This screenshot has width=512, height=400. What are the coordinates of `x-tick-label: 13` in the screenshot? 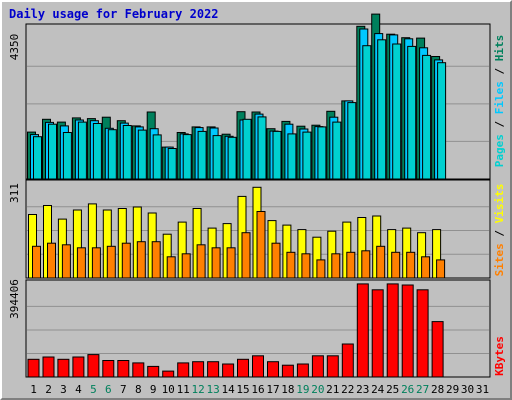 It's located at (212, 389).